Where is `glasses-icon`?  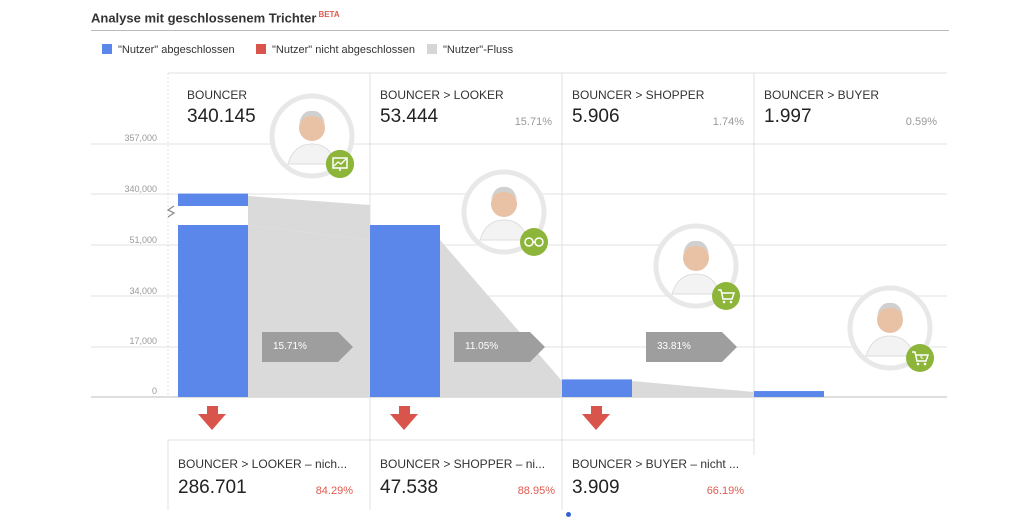 glasses-icon is located at coordinates (534, 242).